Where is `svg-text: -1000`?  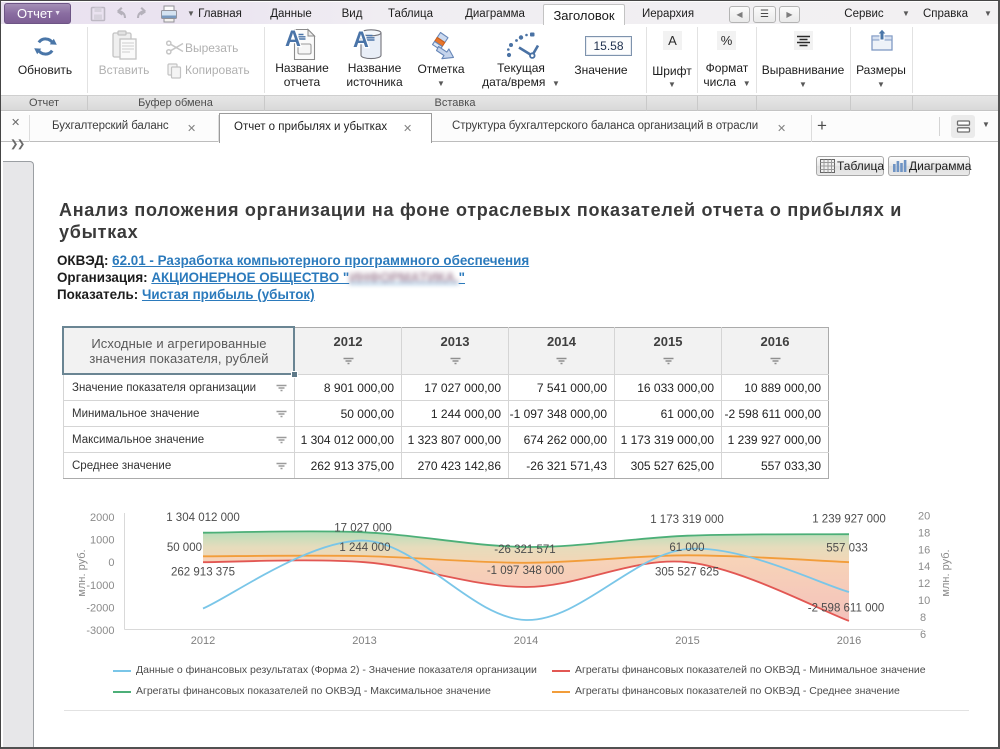
svg-text: -1000 is located at coordinates (100, 586).